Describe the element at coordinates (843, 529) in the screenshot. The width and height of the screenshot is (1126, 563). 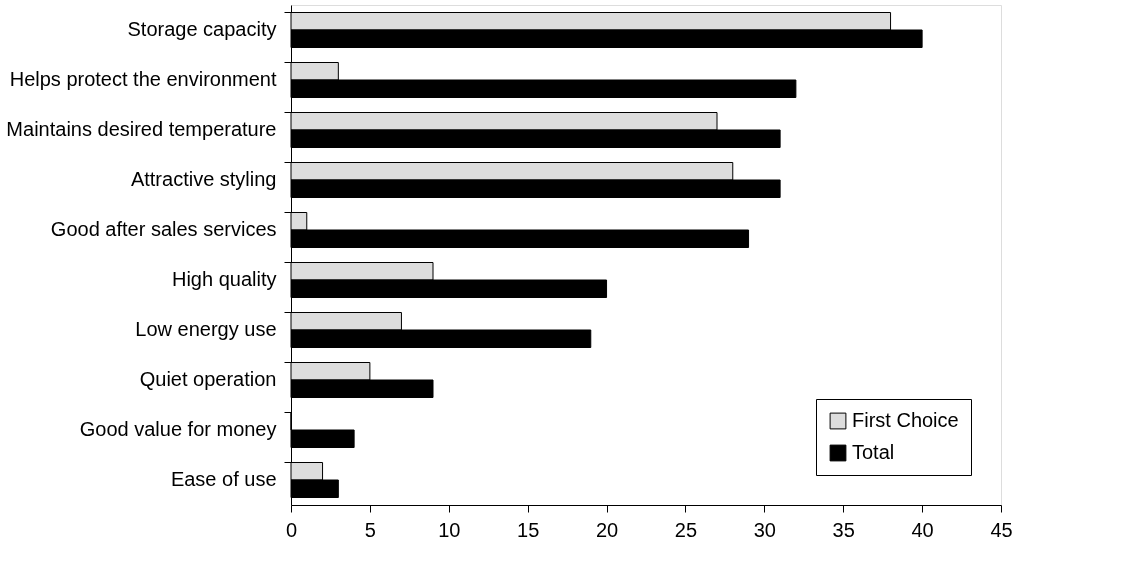
I see `x-tick-label: 35` at that location.